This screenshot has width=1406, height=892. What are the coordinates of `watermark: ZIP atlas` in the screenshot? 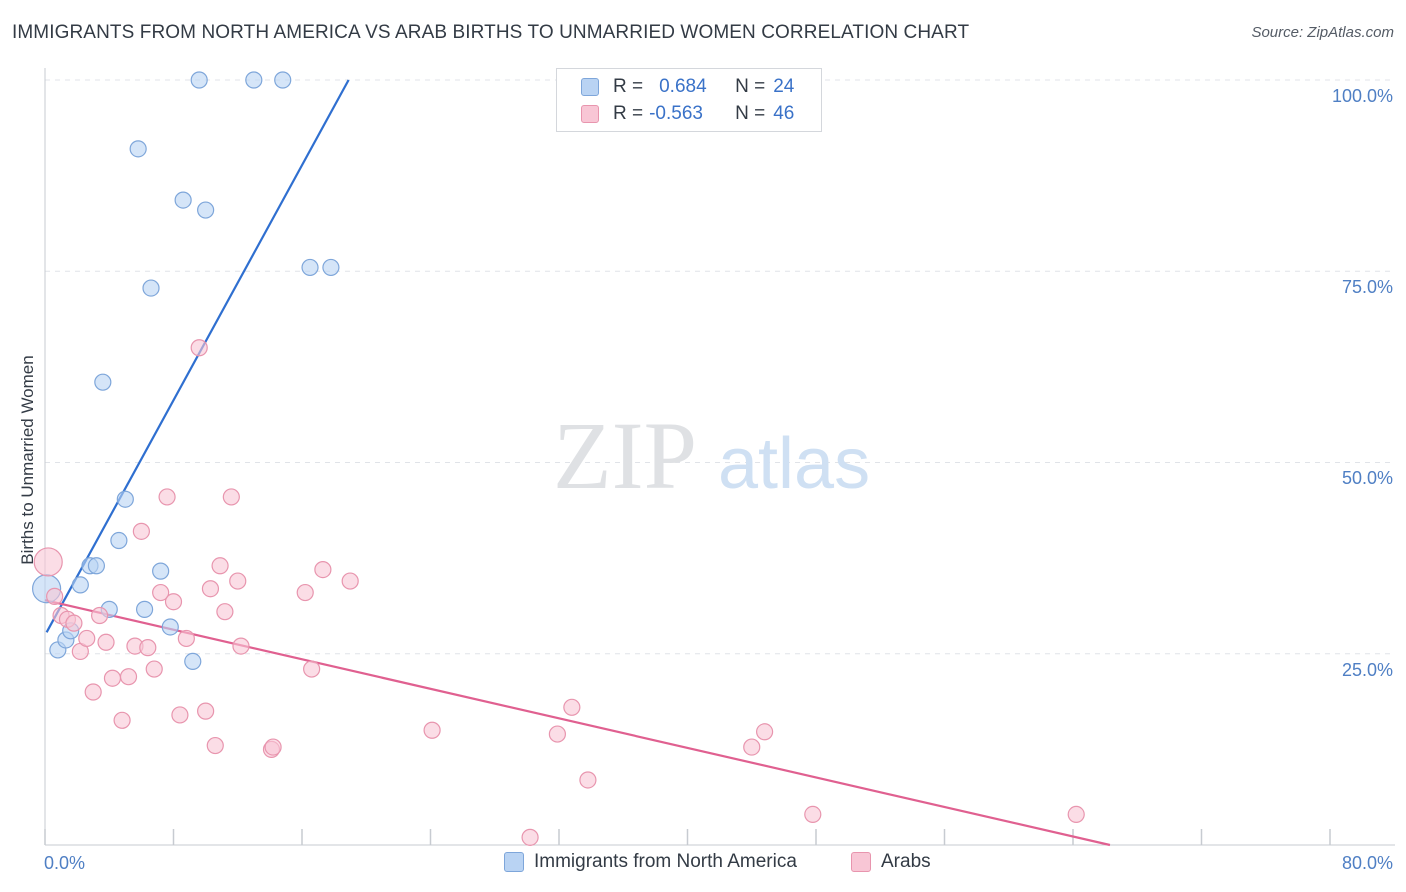 It's located at (711, 455).